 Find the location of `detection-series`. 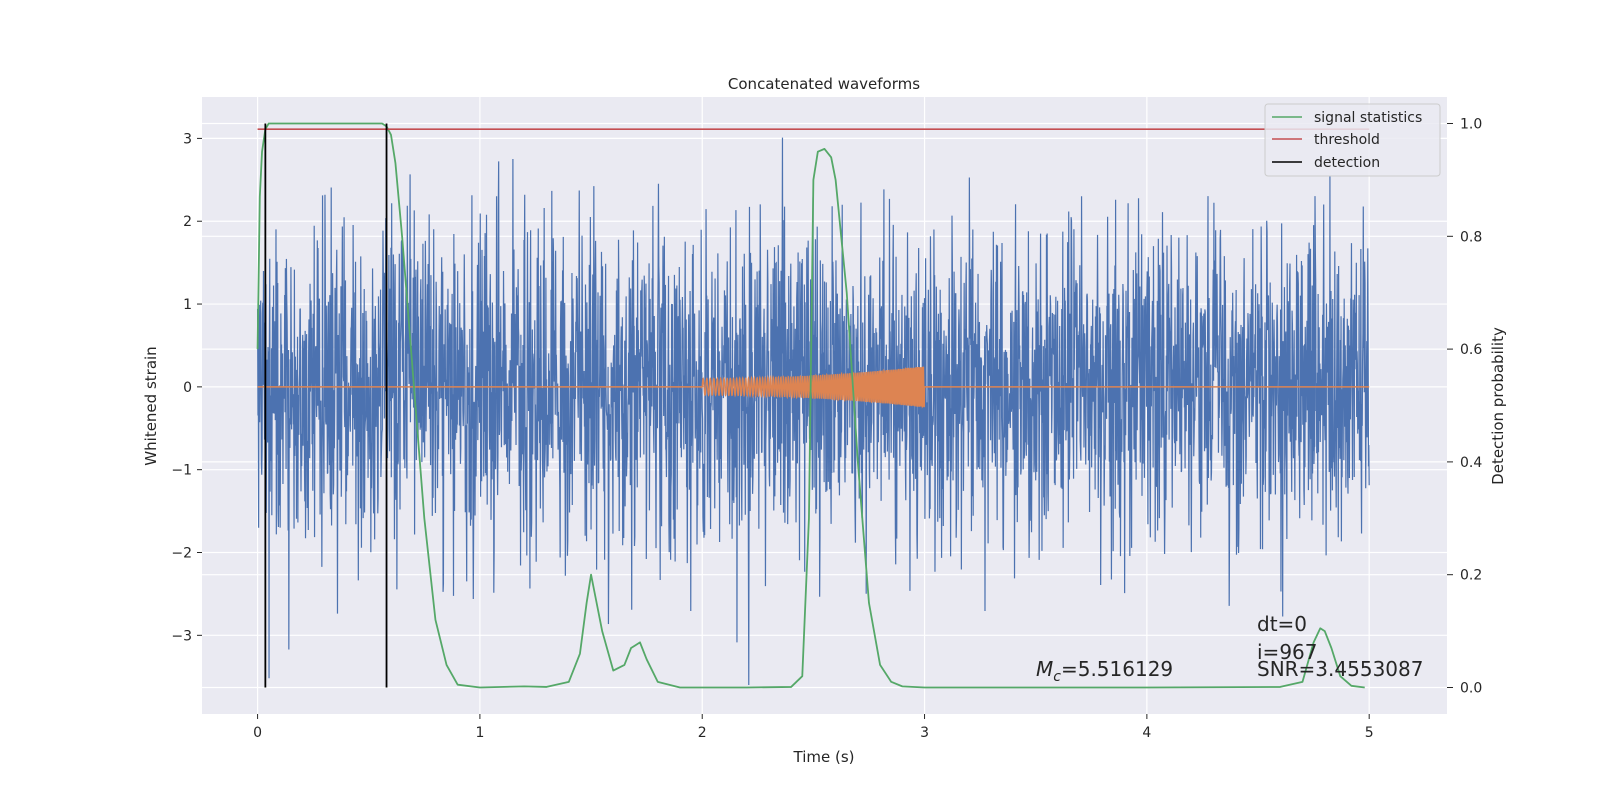

detection-series is located at coordinates (326, 405).